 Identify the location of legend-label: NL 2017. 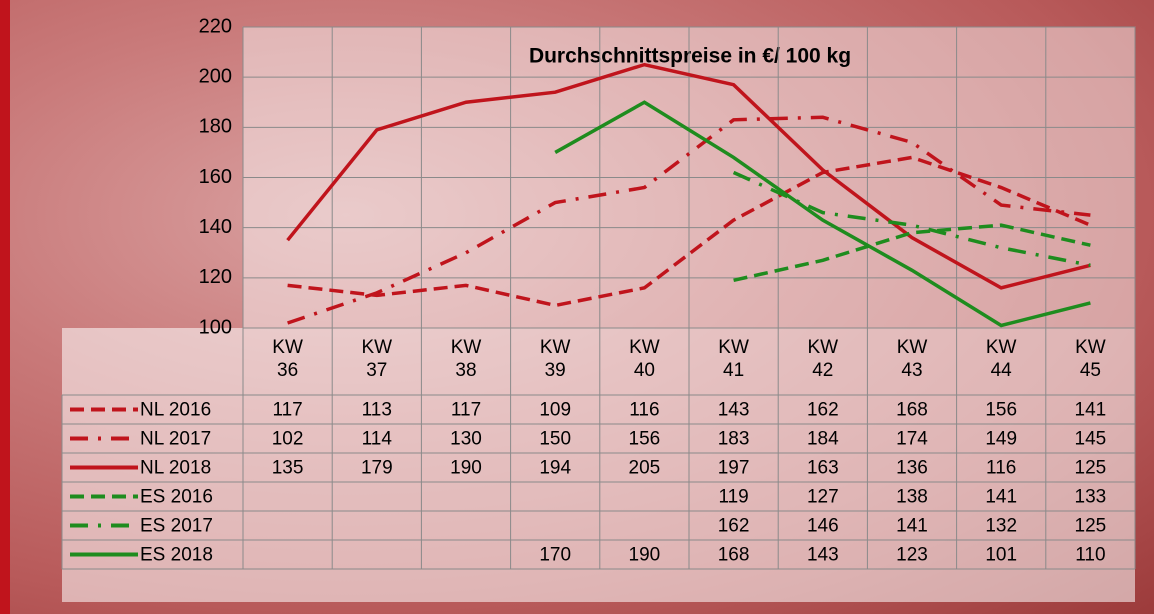
(175, 439).